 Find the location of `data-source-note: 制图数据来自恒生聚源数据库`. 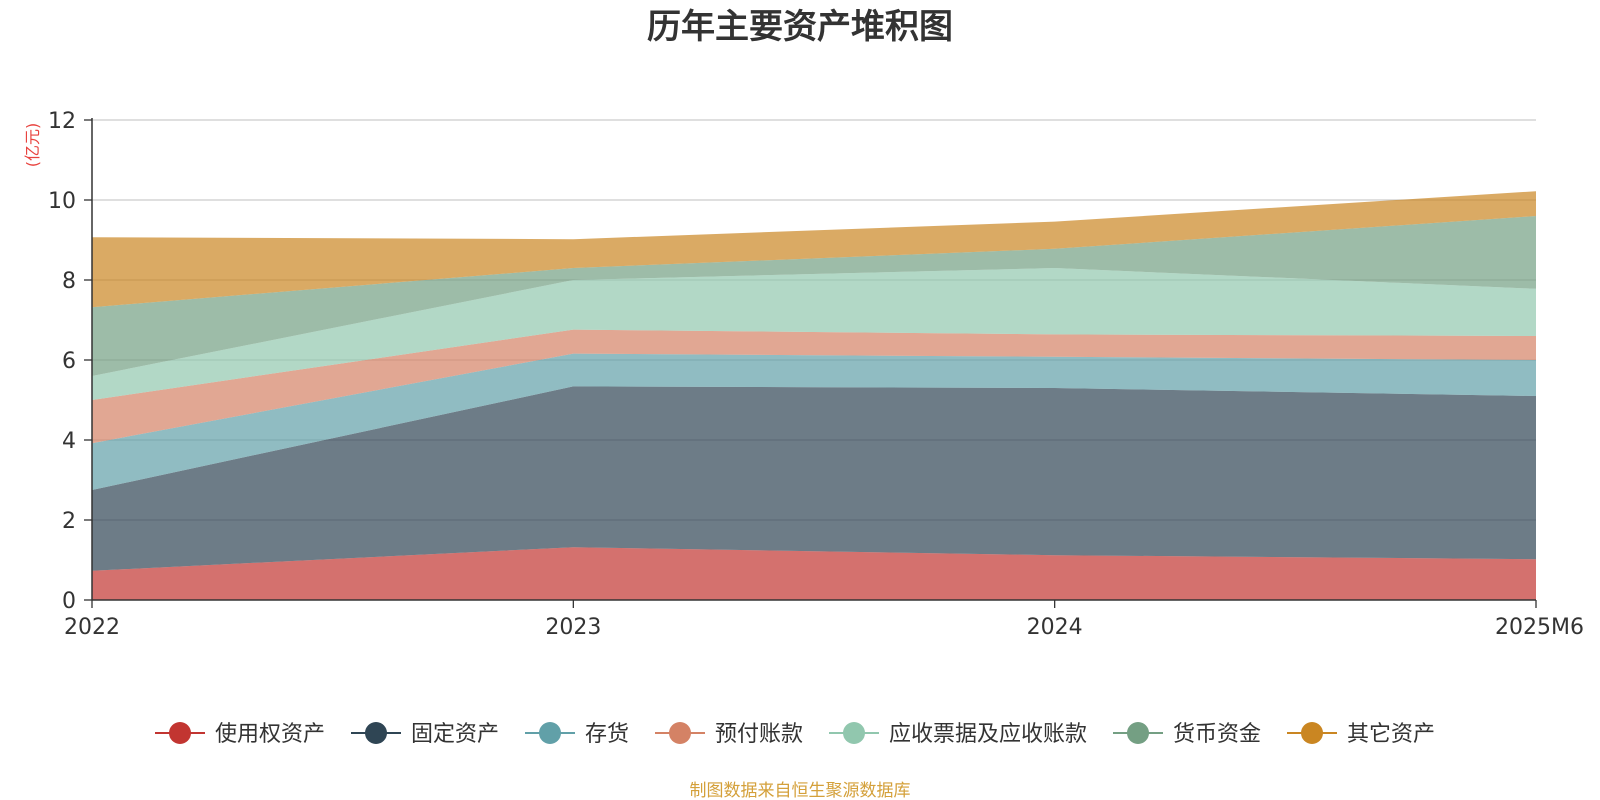

data-source-note: 制图数据来自恒生聚源数据库 is located at coordinates (800, 790).